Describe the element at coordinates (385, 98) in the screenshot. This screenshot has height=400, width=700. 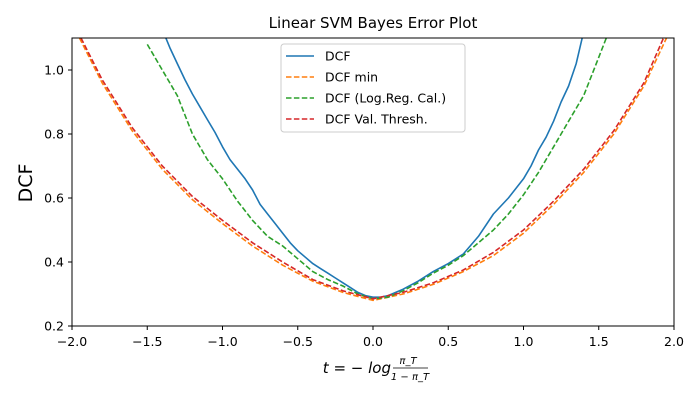
I see `legend-label: DCF (Log.Reg. Cal.)` at that location.